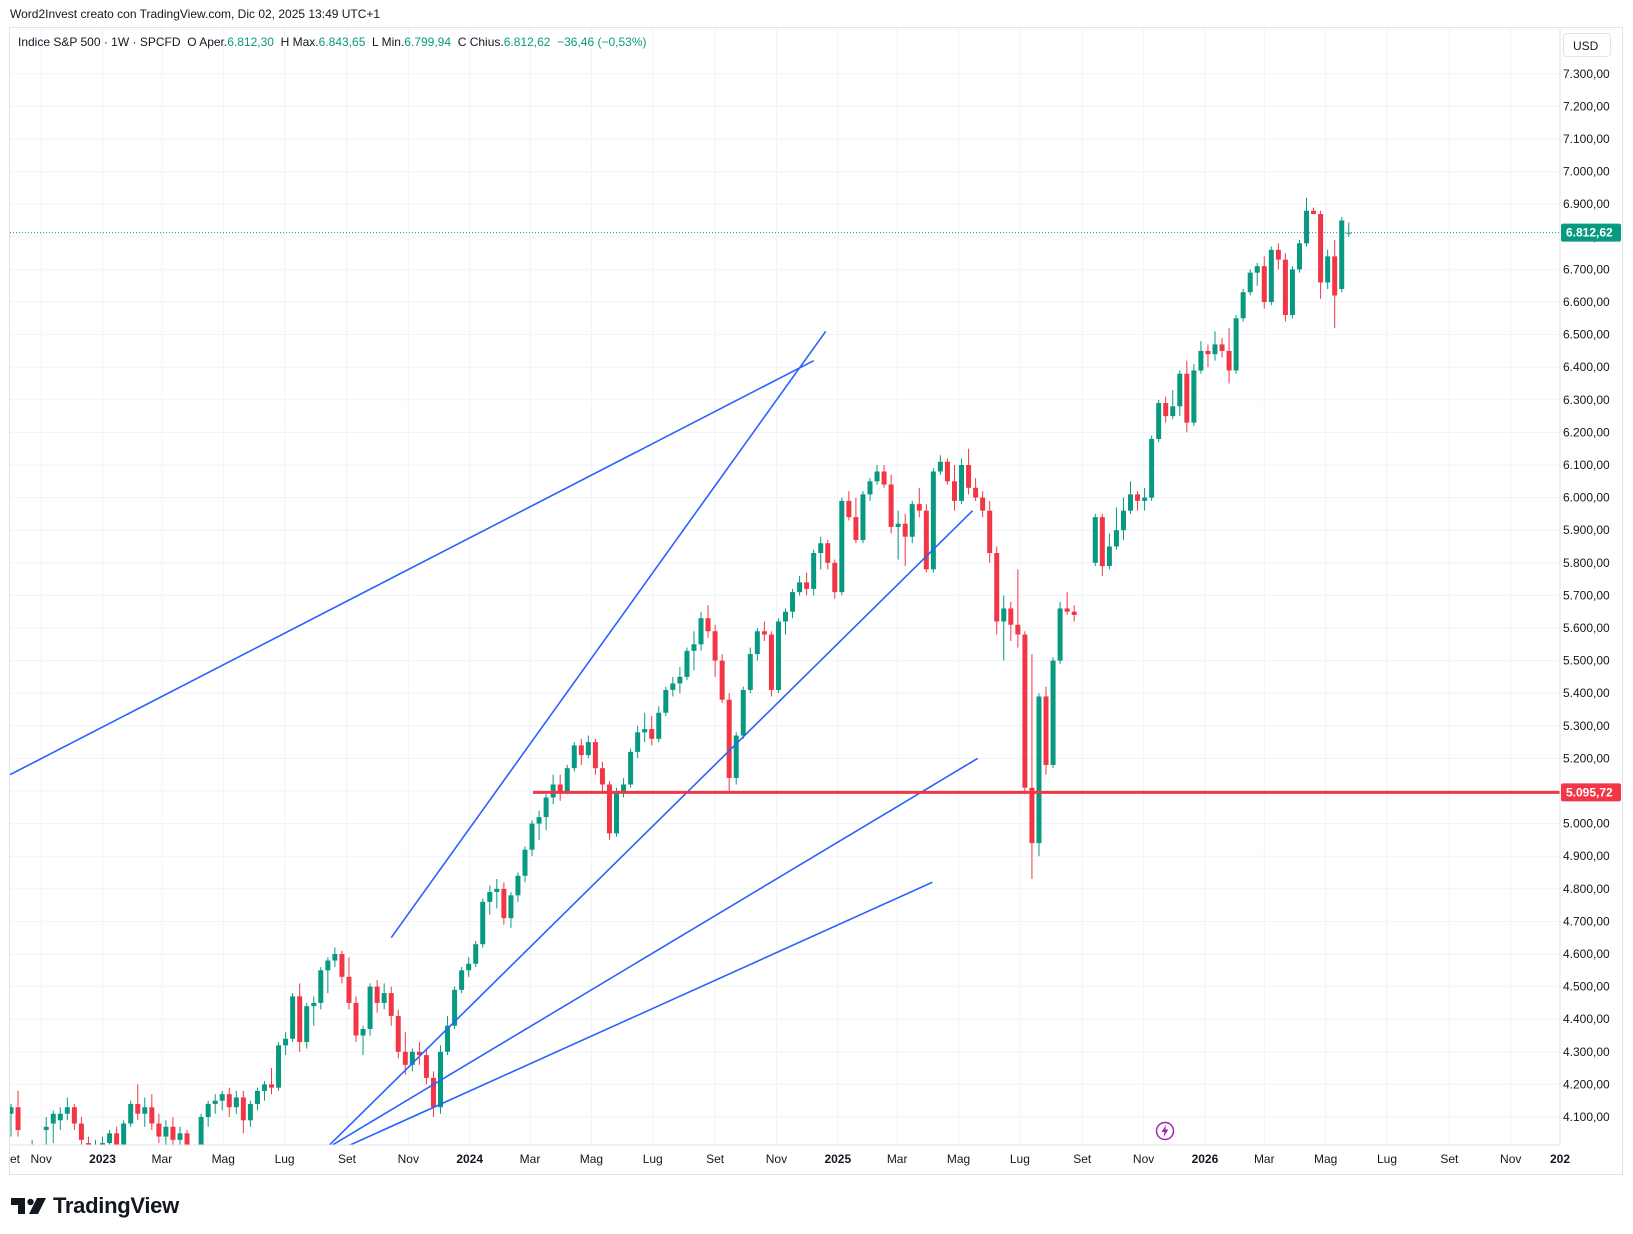  I want to click on price-tick-label: 6.000,00, so click(1586, 498).